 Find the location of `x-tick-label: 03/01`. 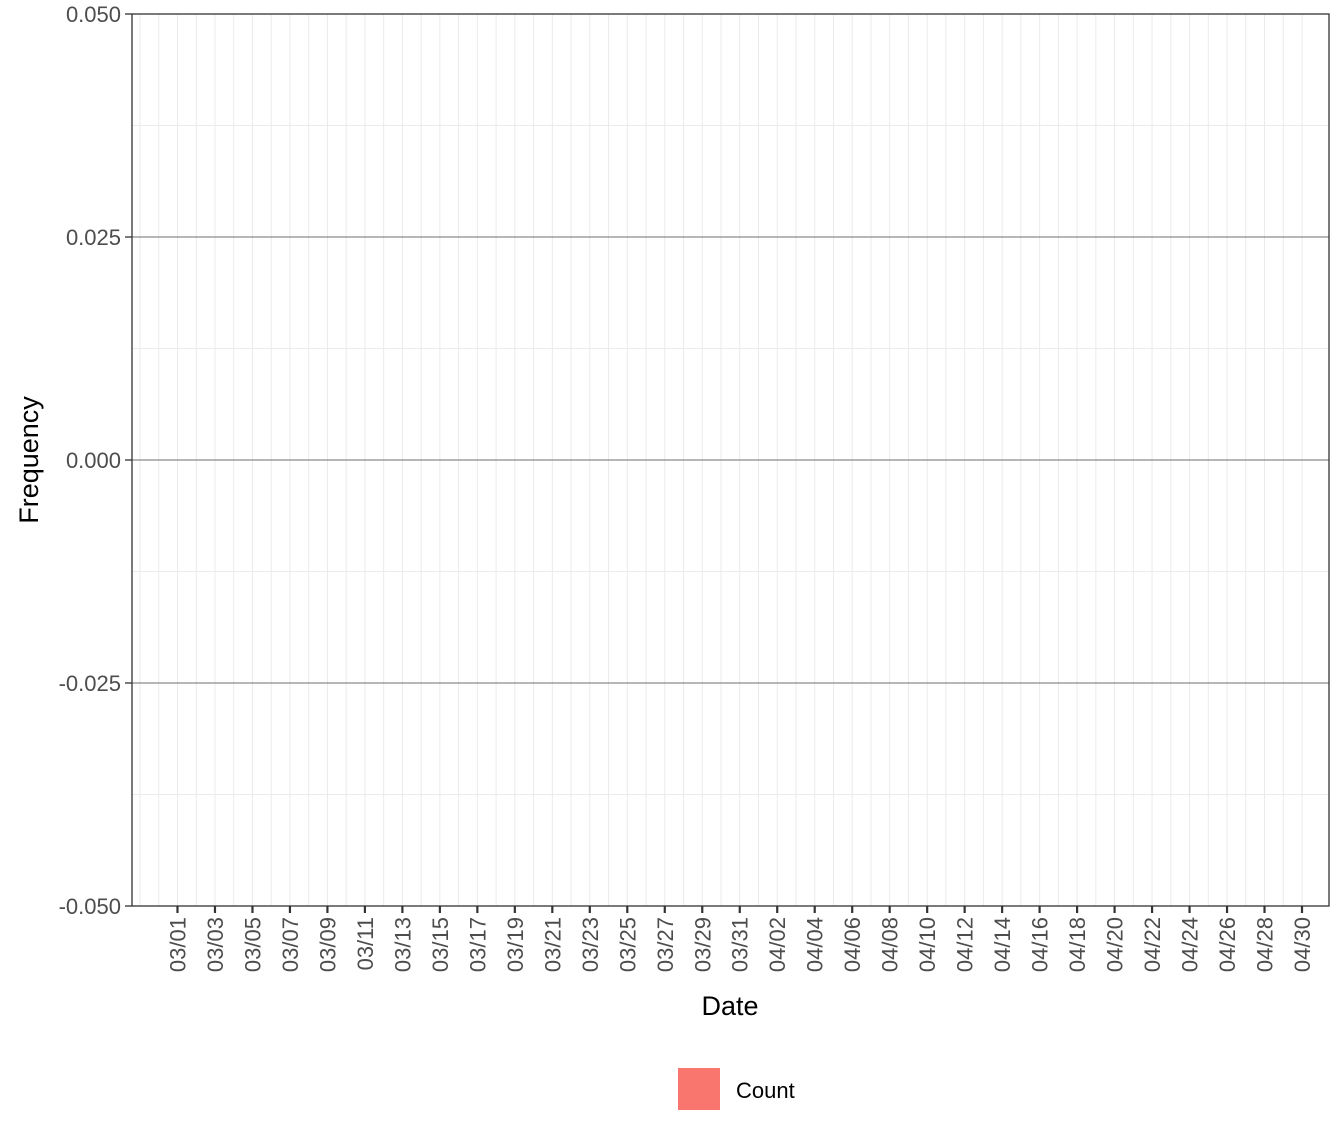

x-tick-label: 03/01 is located at coordinates (177, 944).